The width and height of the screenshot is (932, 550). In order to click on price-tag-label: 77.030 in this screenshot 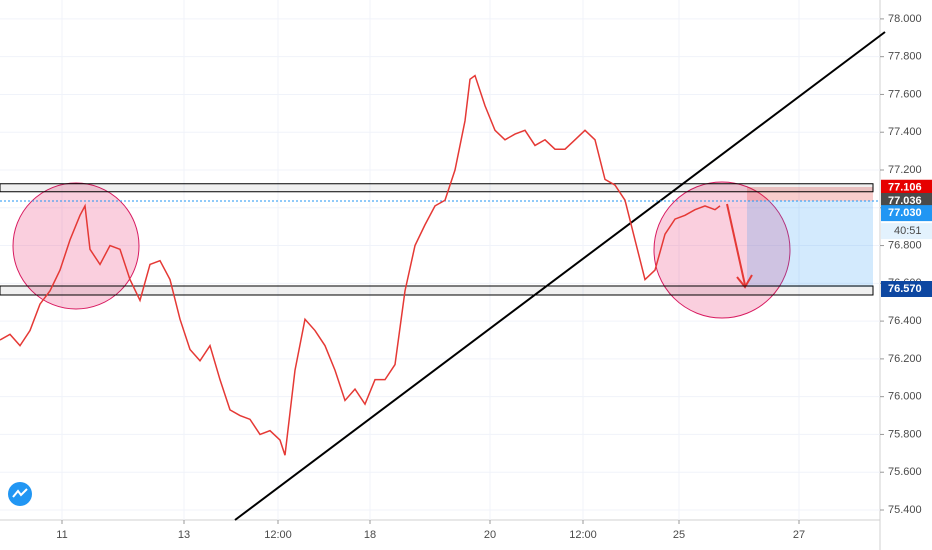, I will do `click(905, 213)`.